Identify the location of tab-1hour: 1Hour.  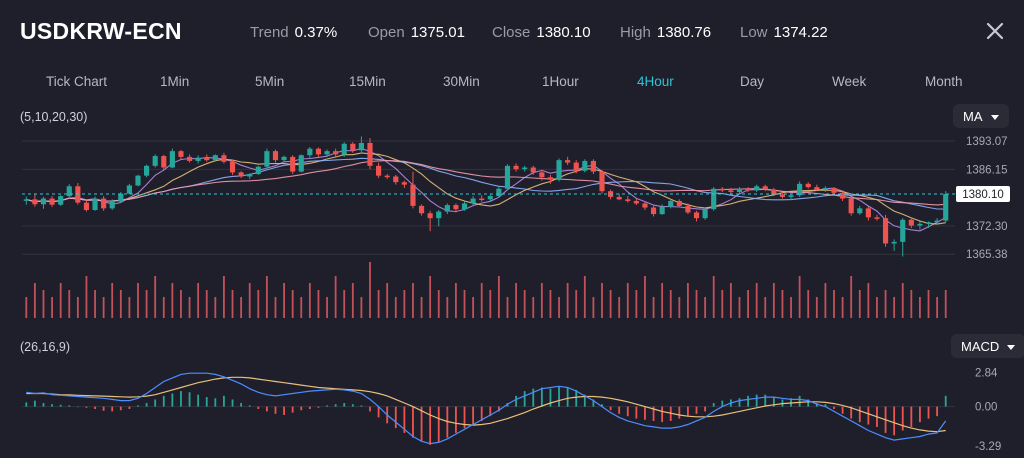
(560, 81).